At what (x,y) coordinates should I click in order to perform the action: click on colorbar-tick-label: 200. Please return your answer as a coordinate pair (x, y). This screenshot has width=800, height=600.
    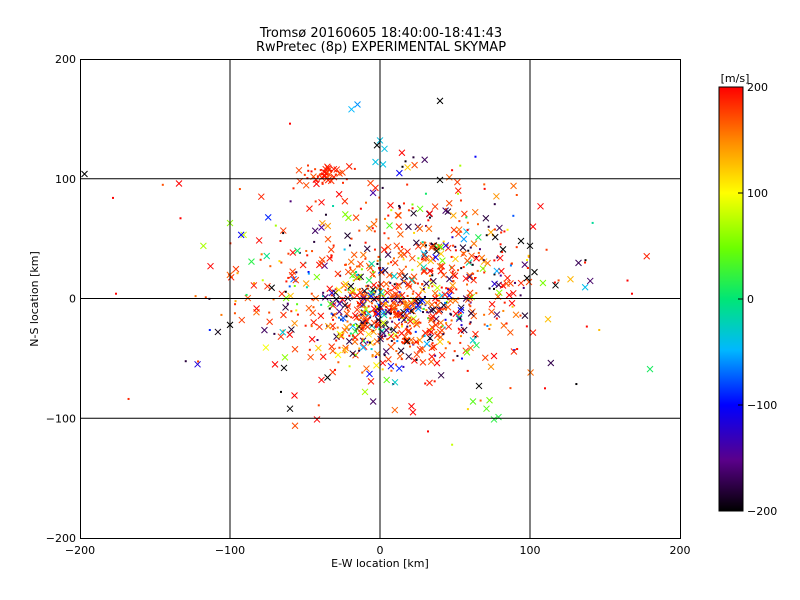
    Looking at the image, I should click on (757, 87).